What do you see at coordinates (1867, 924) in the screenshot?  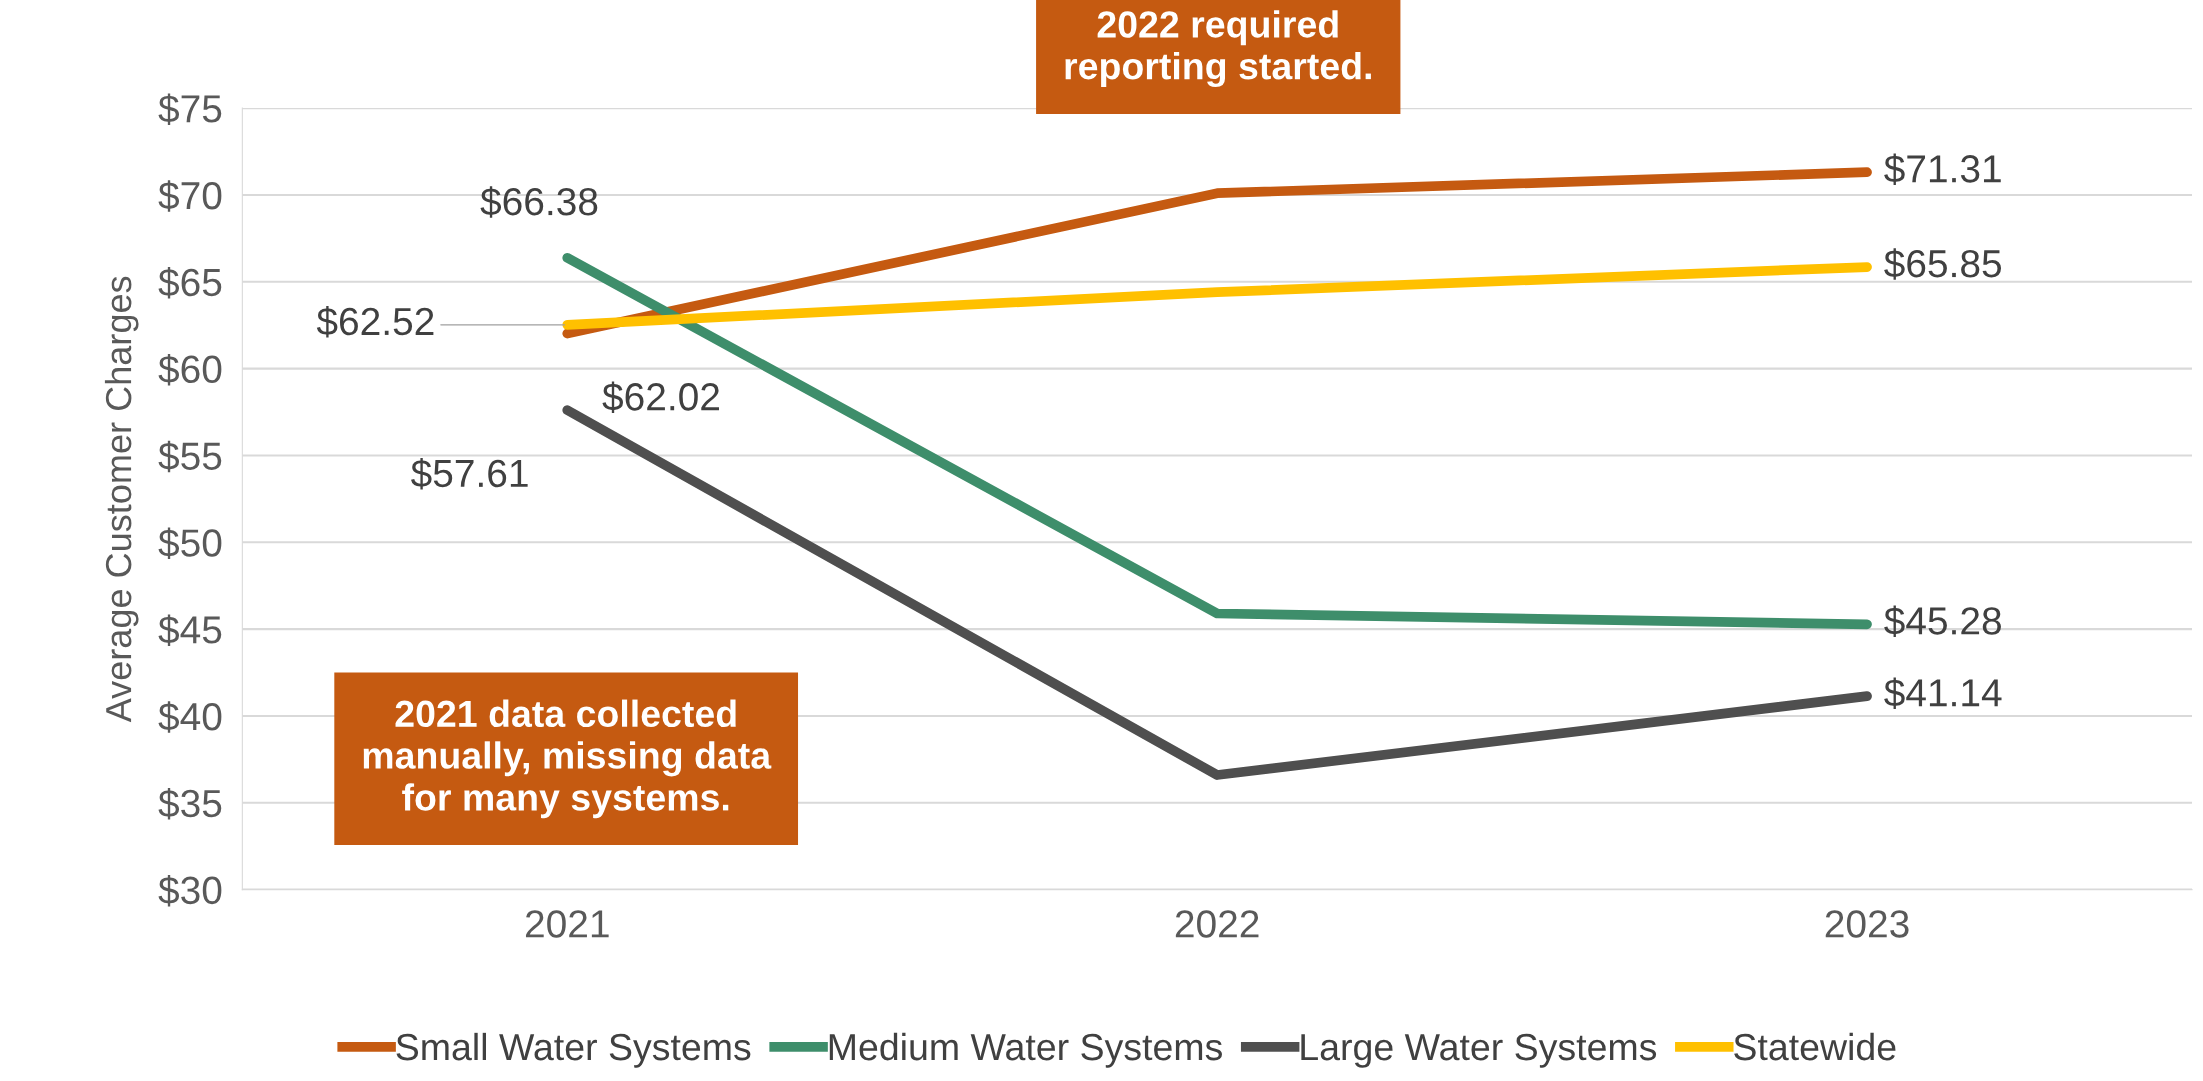 I see `x-tick-label: 2023` at bounding box center [1867, 924].